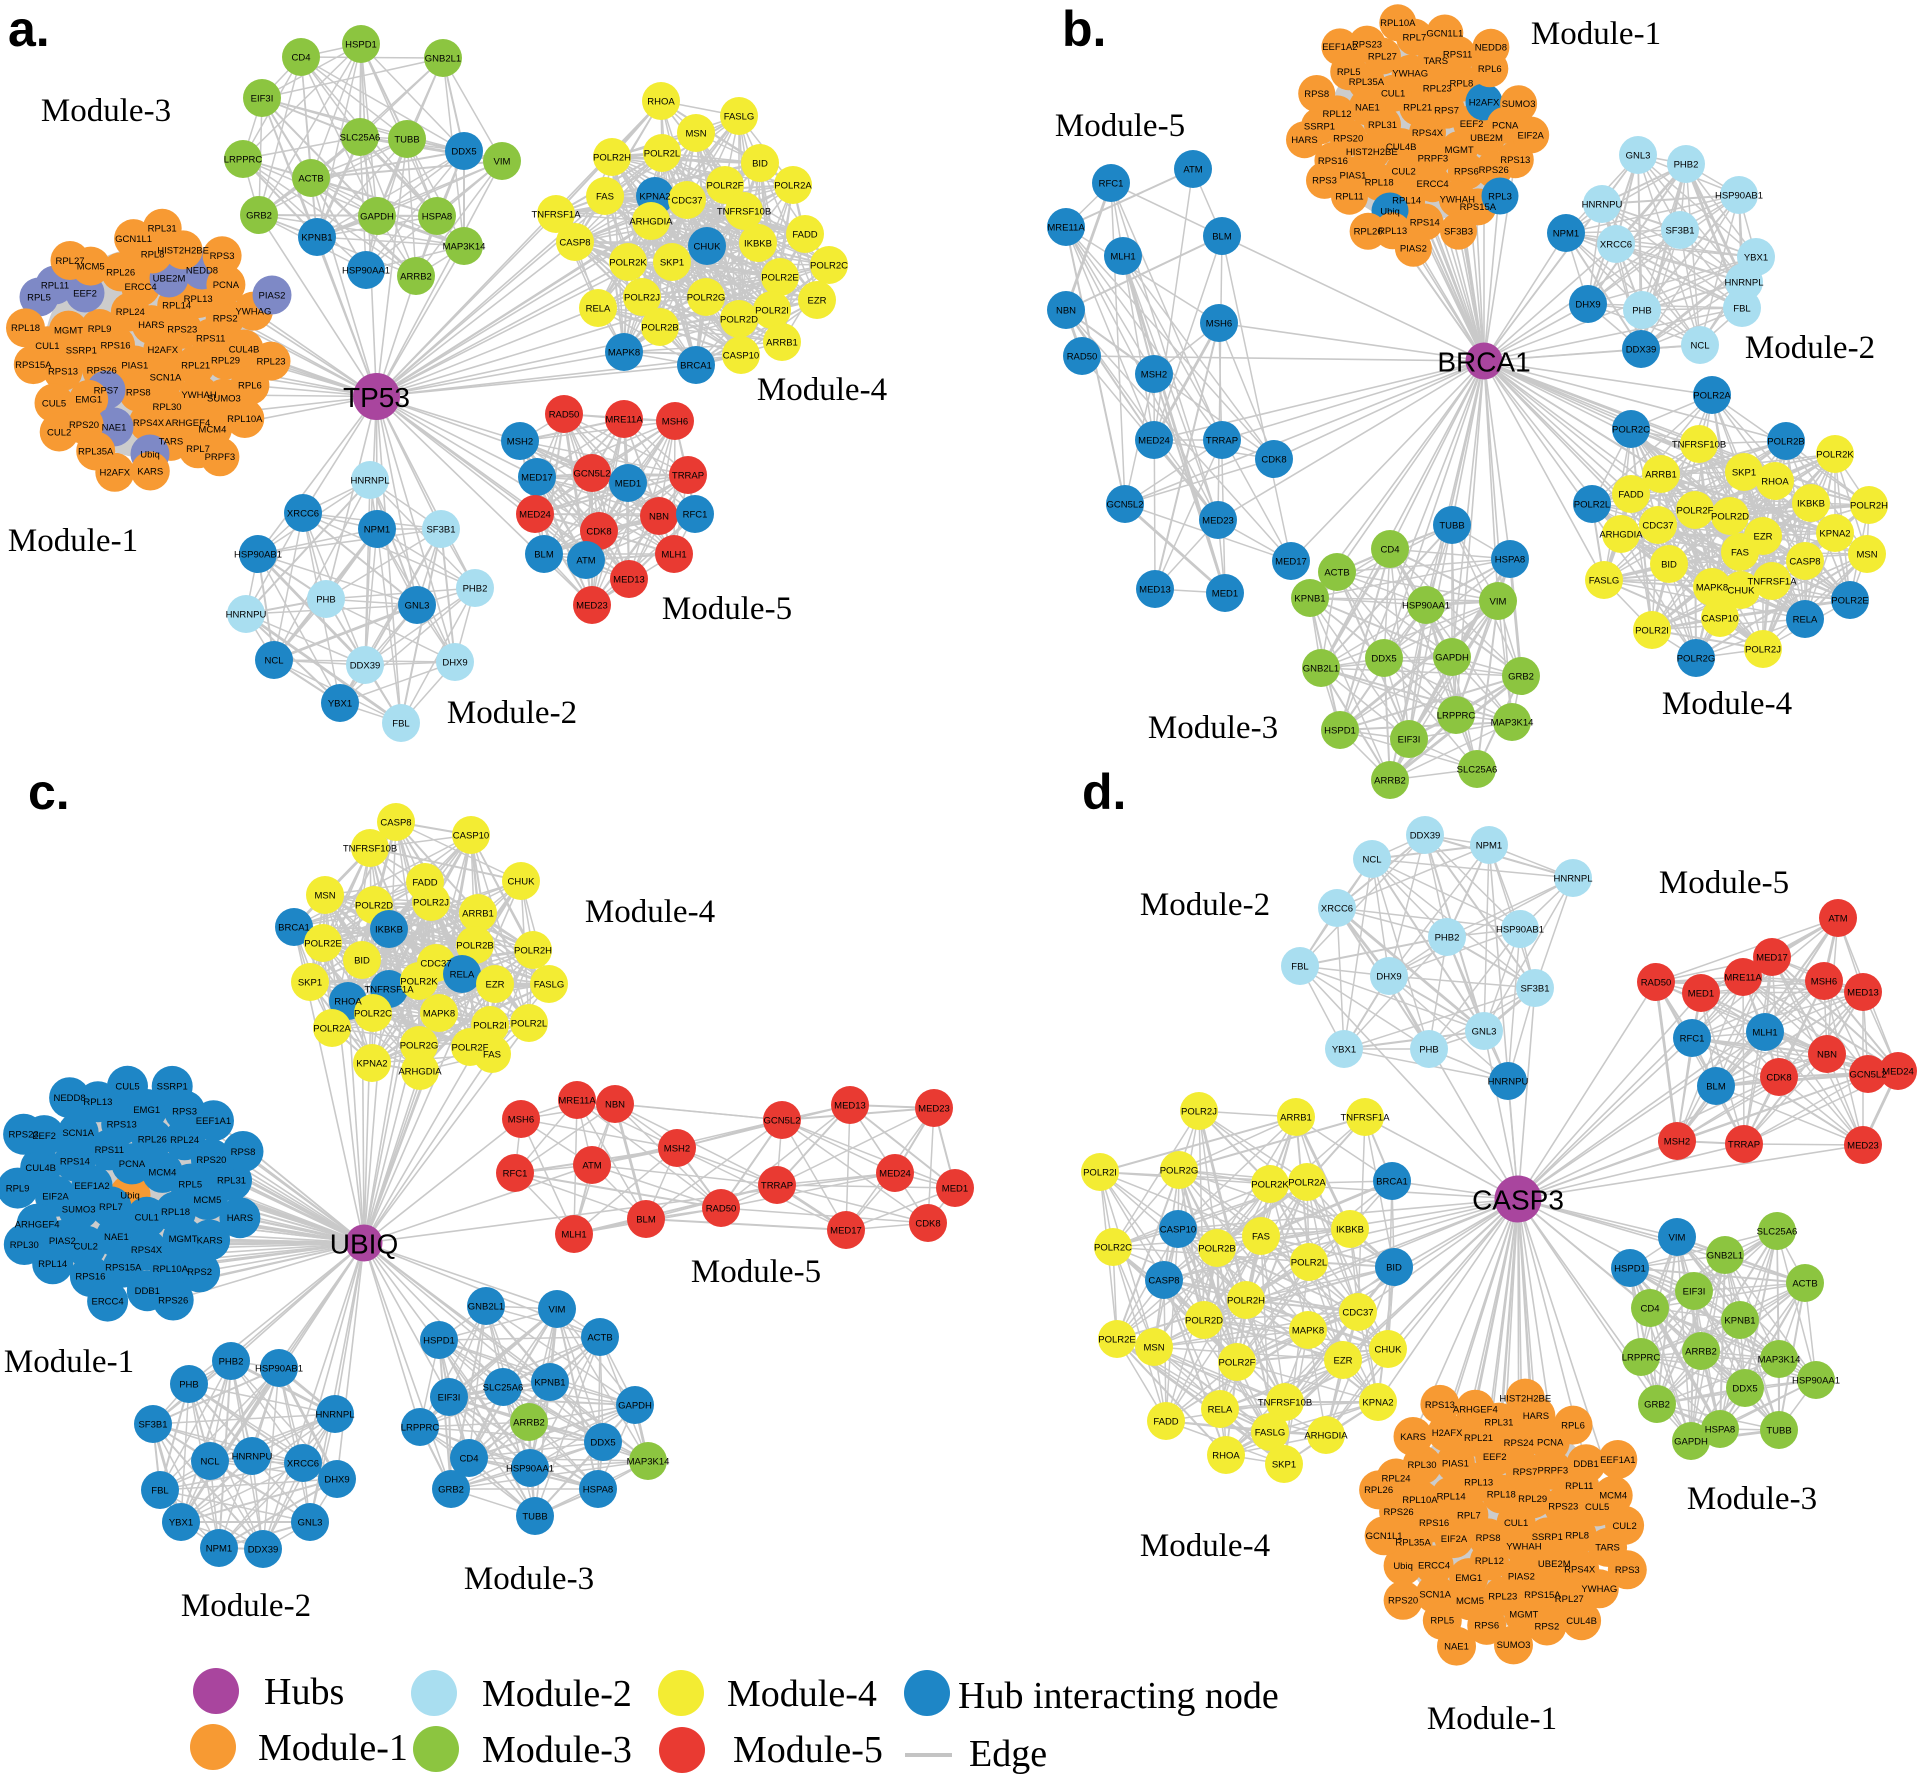  I want to click on svg-text: KPNA2, so click(654, 196).